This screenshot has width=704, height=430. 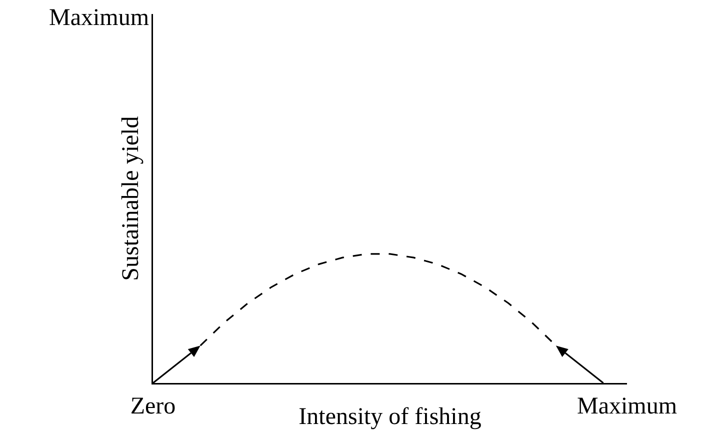 What do you see at coordinates (131, 198) in the screenshot?
I see `y-axis-title: Sustainable yield` at bounding box center [131, 198].